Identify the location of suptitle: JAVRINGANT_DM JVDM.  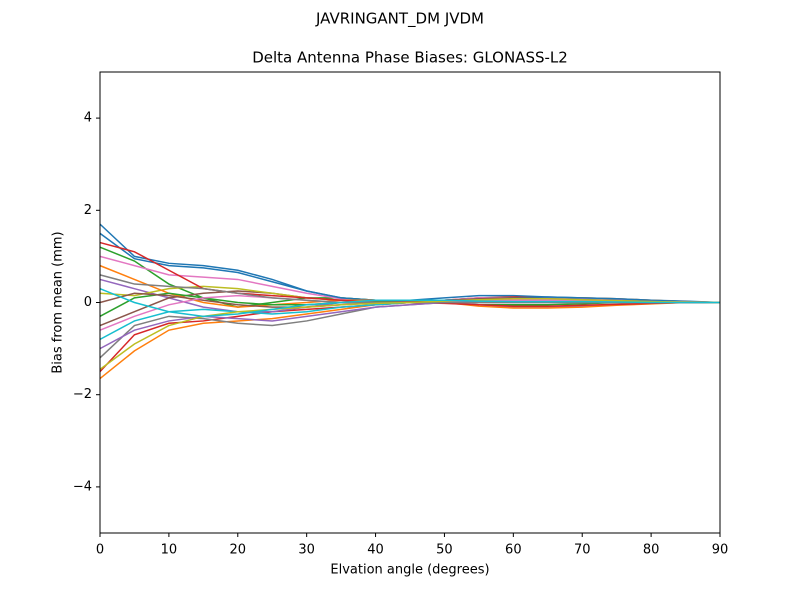
(399, 19).